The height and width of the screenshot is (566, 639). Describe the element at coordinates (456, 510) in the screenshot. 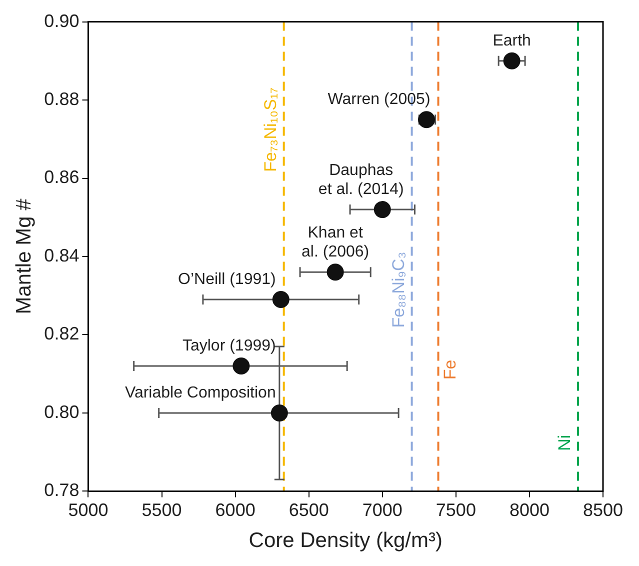

I see `x-tick-label: 7500` at that location.